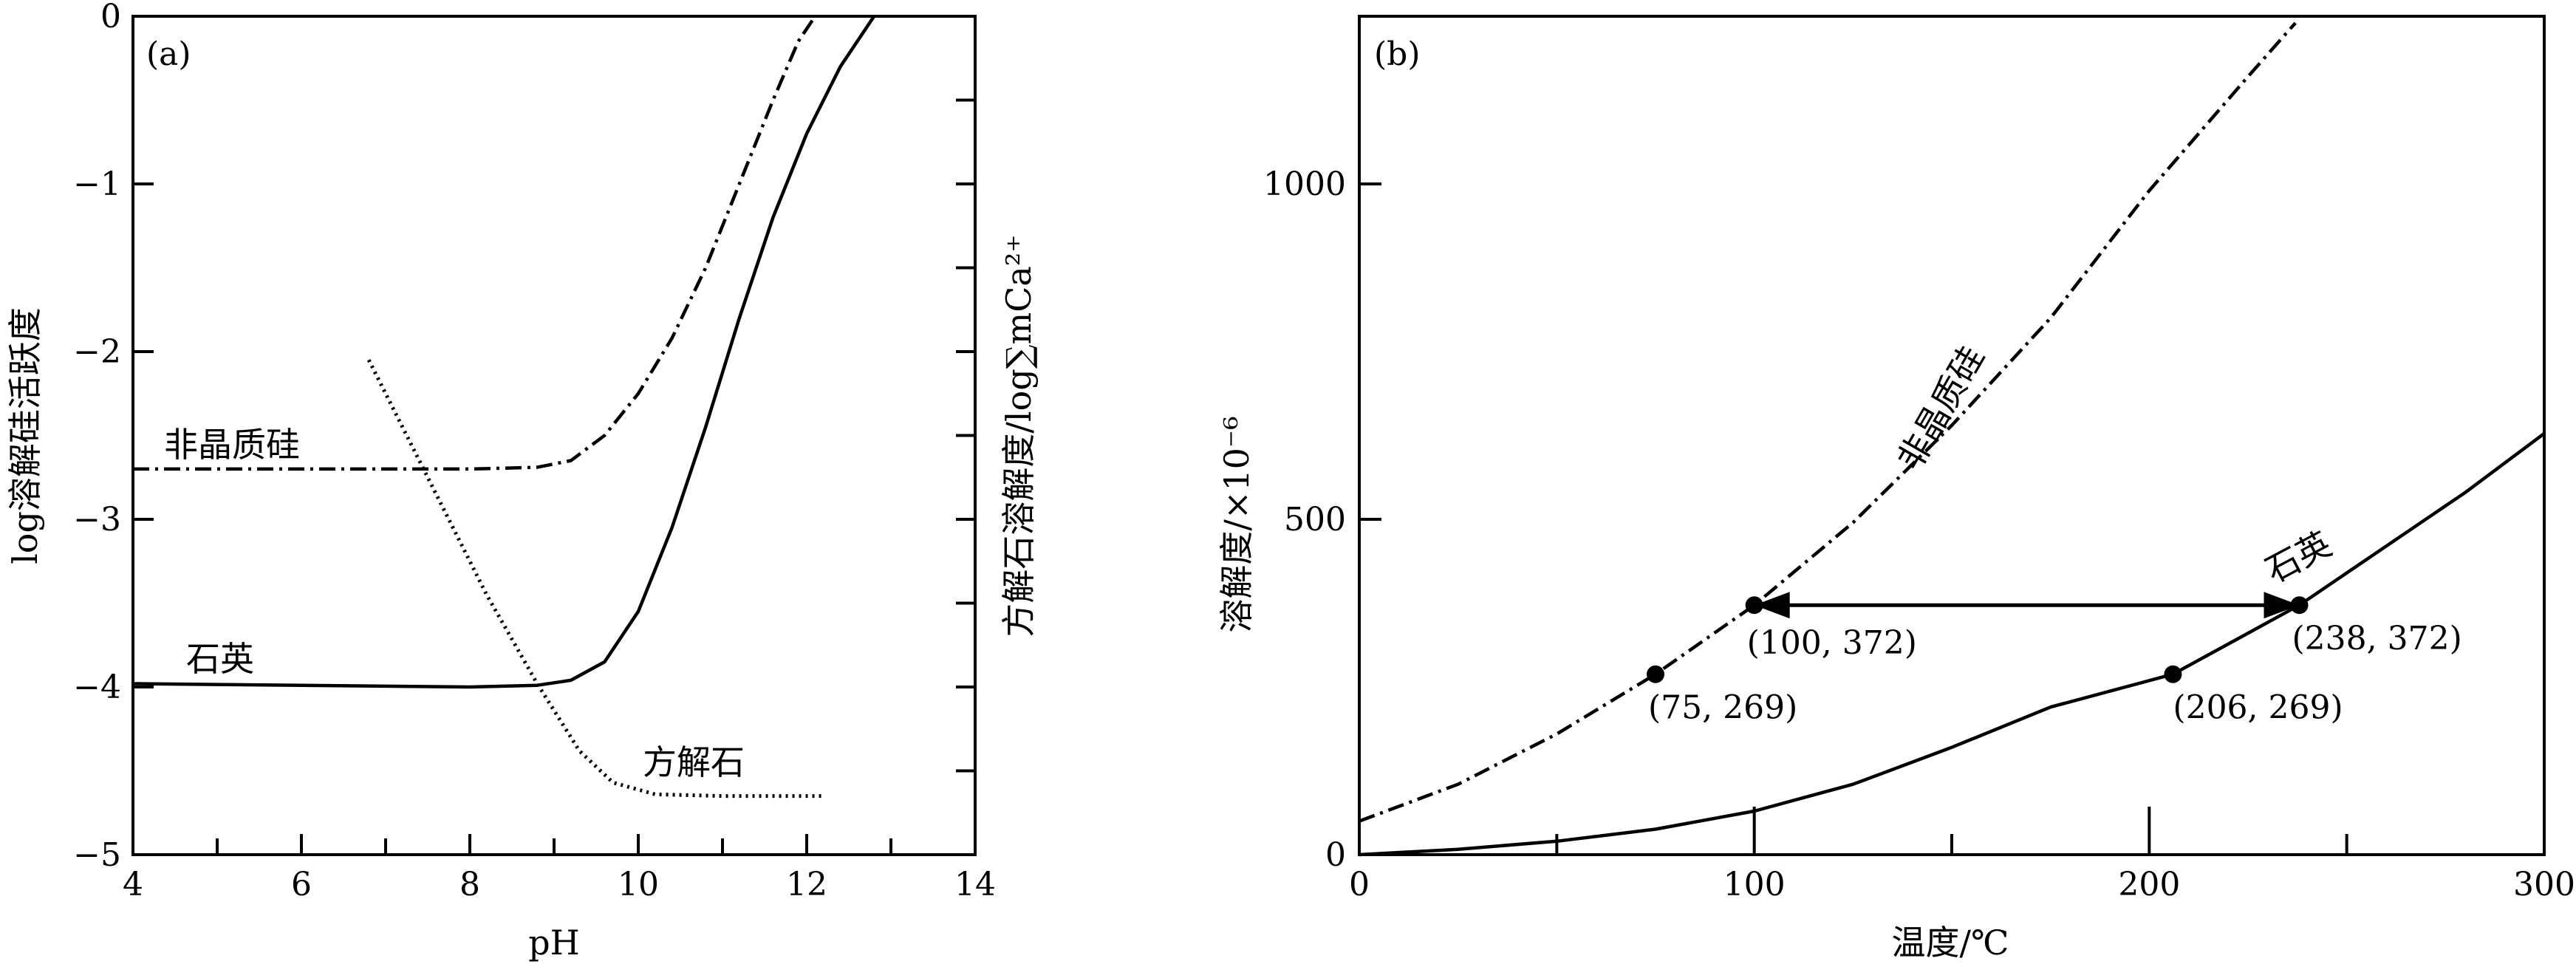 The width and height of the screenshot is (2576, 964). I want to click on label-quartz-b: 石英, so click(2298, 557).